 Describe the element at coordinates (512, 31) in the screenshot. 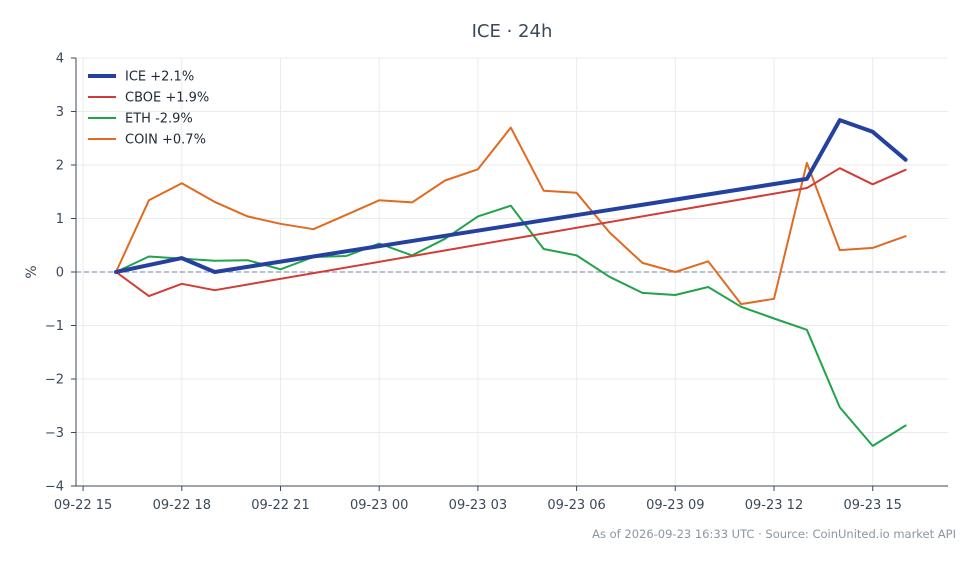

I see `chart-title: ICE · 24h` at that location.